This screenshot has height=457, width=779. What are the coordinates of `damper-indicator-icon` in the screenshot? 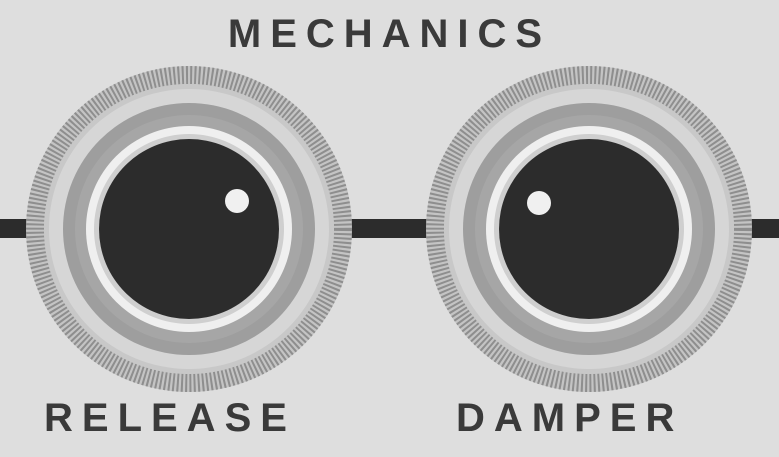 It's located at (539, 203).